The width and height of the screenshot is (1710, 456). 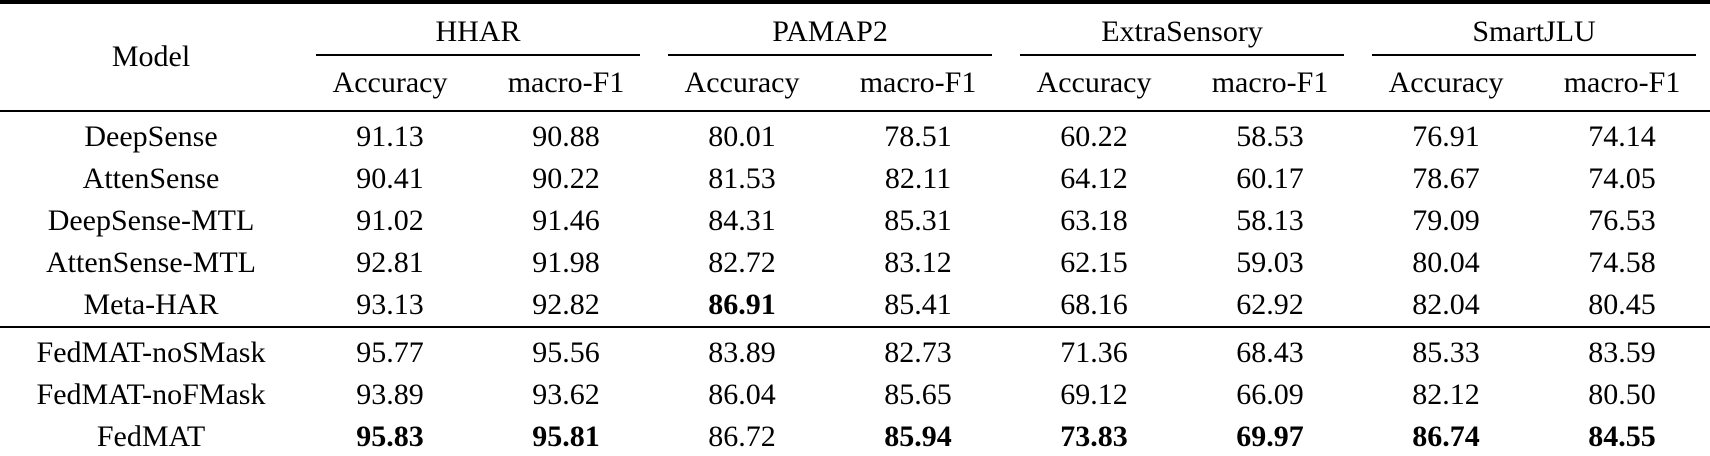 I want to click on metric-value-cell: 95.81, so click(x=566, y=436).